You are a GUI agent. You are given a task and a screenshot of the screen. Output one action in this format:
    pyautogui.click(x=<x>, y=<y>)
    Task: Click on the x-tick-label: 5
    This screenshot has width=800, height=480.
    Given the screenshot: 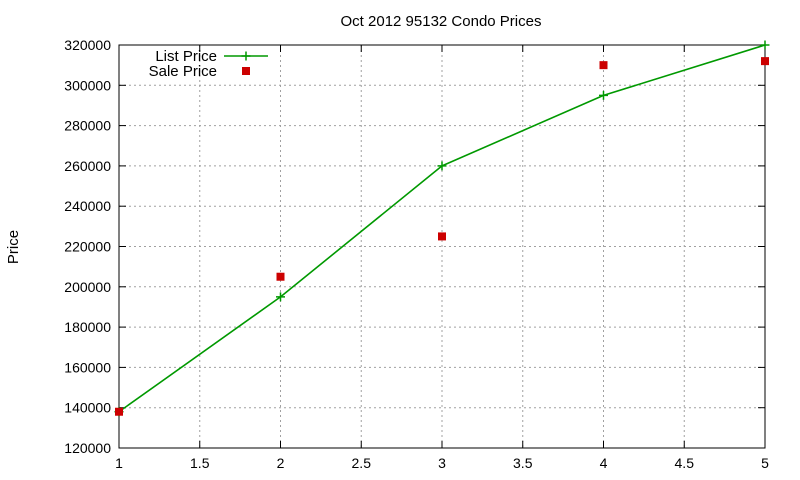 What is the action you would take?
    pyautogui.click(x=765, y=463)
    